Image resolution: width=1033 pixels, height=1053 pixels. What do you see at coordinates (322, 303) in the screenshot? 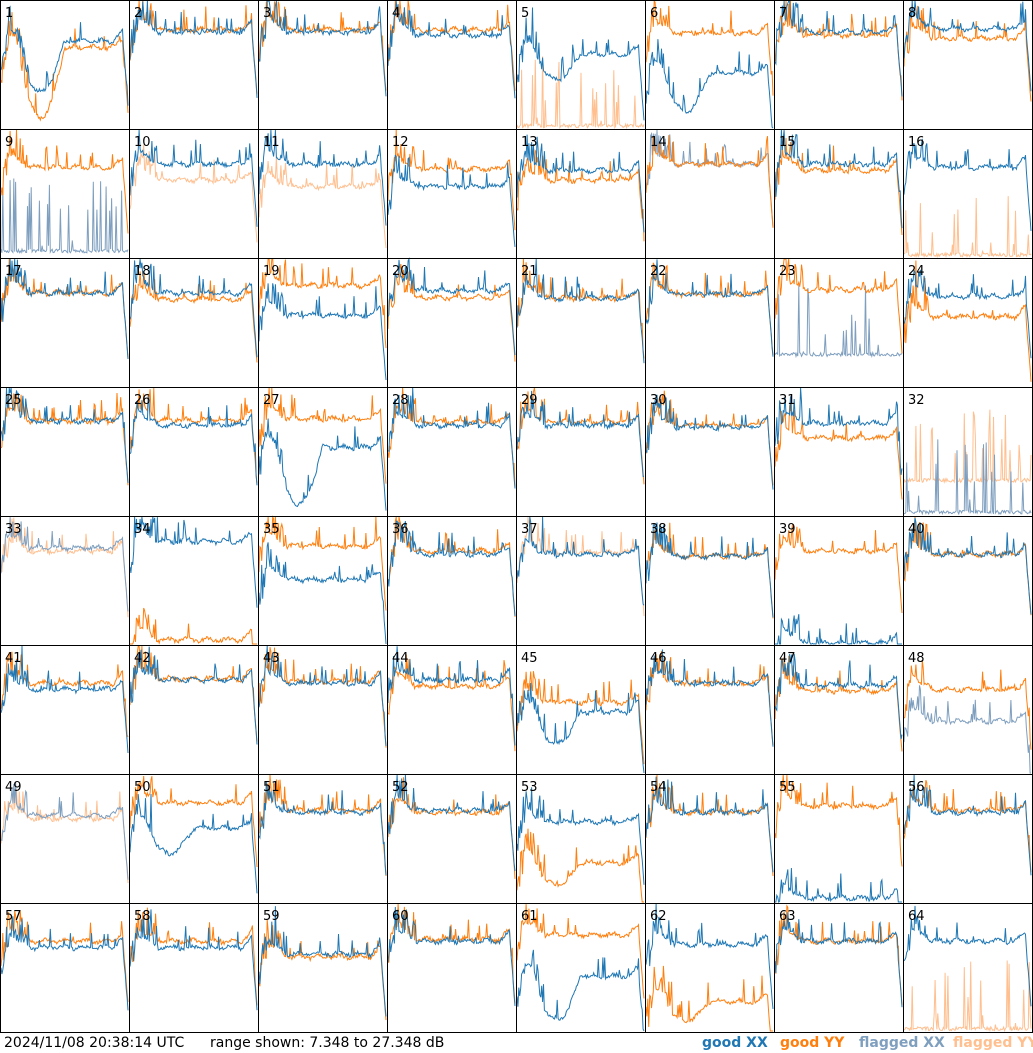
I see `panel-19-yy-line` at bounding box center [322, 303].